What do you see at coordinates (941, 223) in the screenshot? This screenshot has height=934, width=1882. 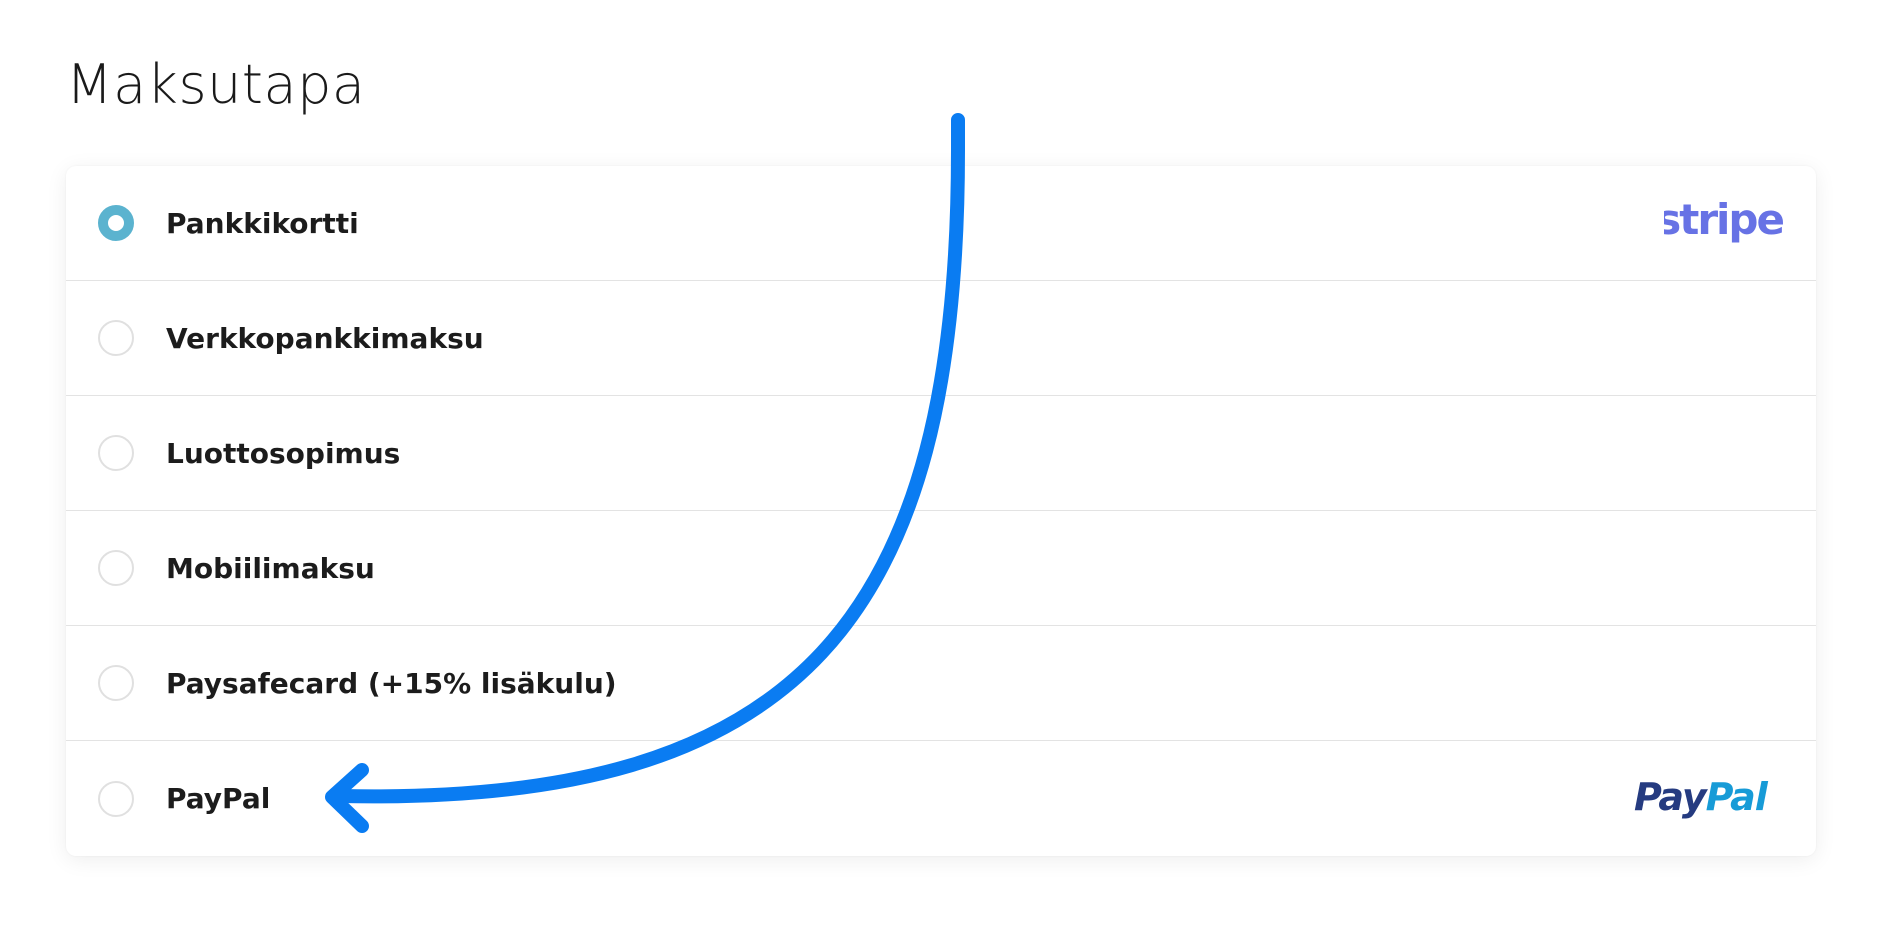 I see `payment-option-pankkikortti: Pankkikortti stripe` at bounding box center [941, 223].